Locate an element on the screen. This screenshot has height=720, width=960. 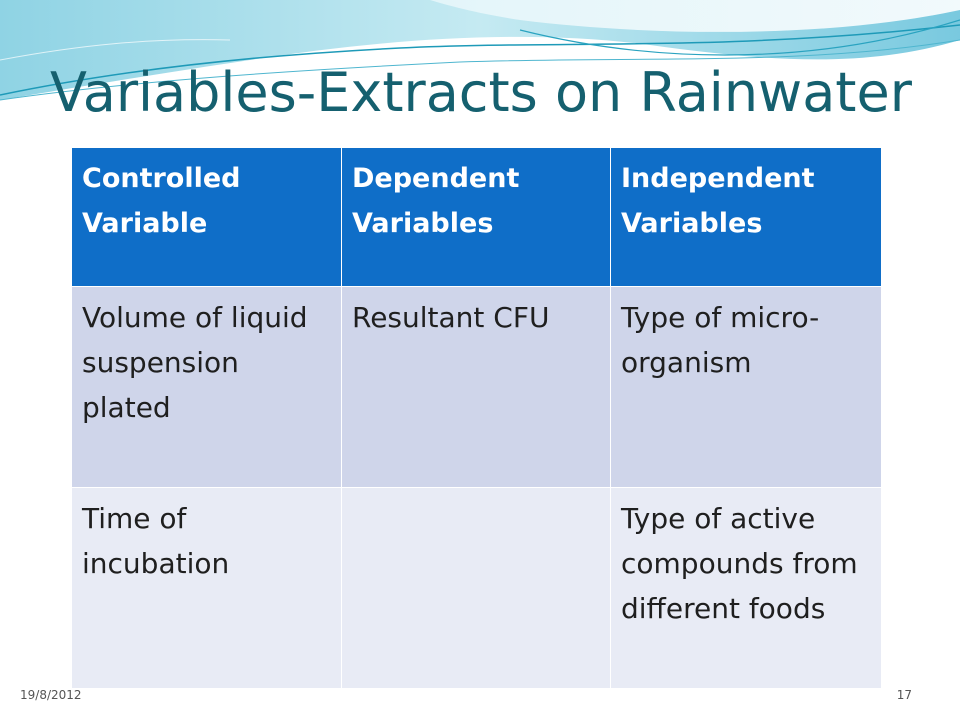
table-cell is located at coordinates (476, 588).